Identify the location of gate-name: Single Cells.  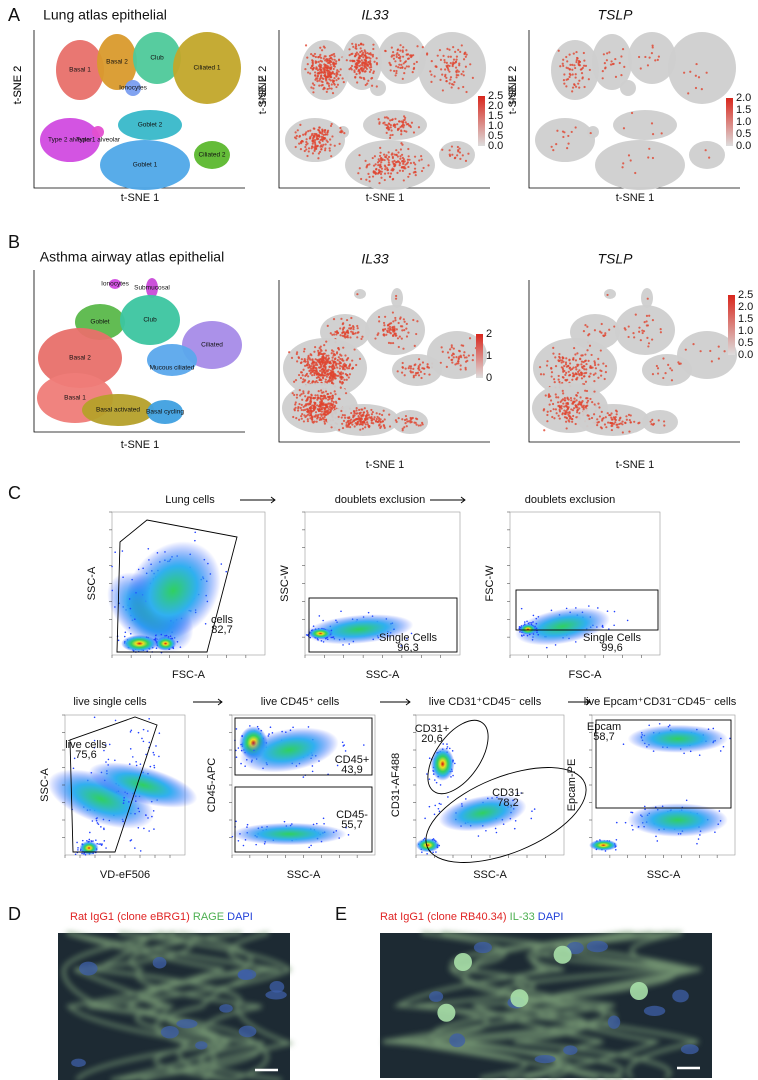
(612, 638).